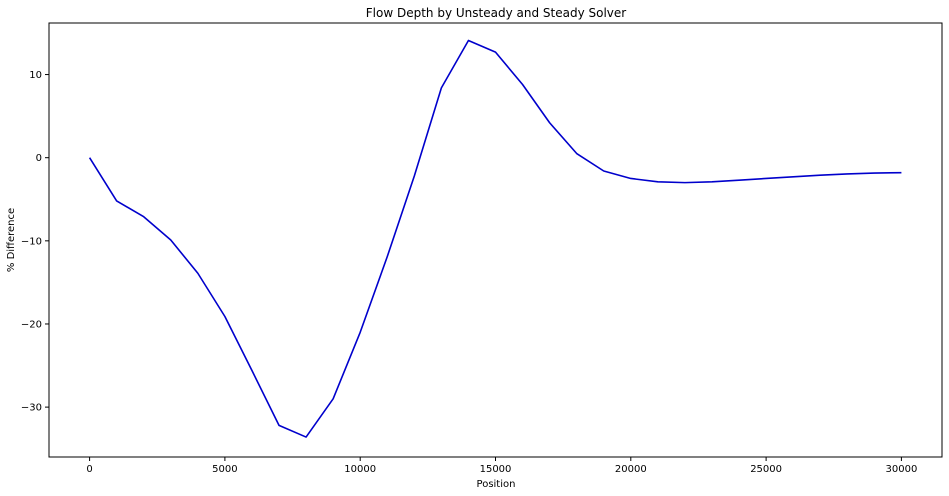  Describe the element at coordinates (496, 469) in the screenshot. I see `x-tick-label: 15000` at that location.